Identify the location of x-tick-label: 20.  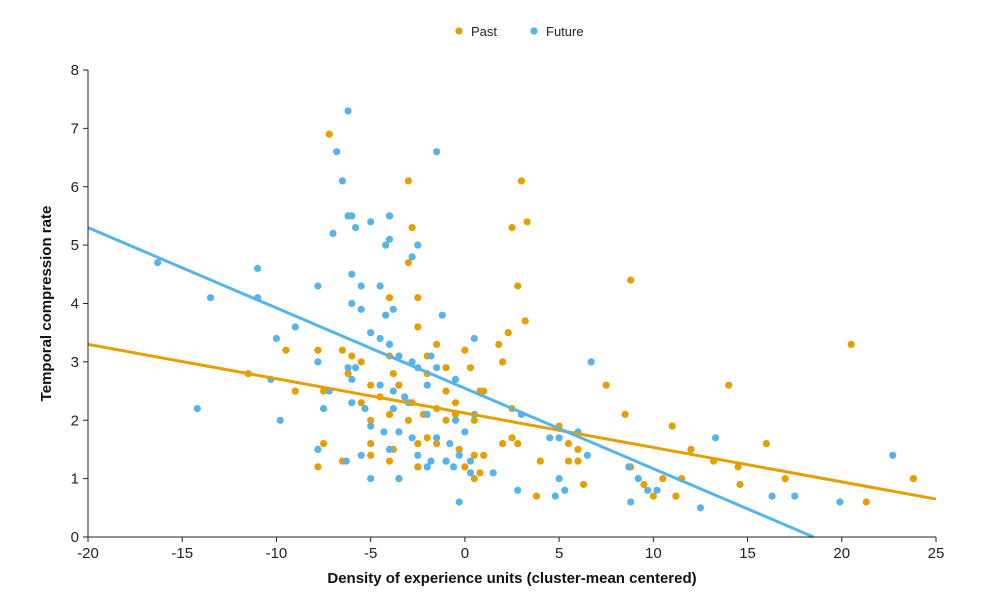
(841, 553).